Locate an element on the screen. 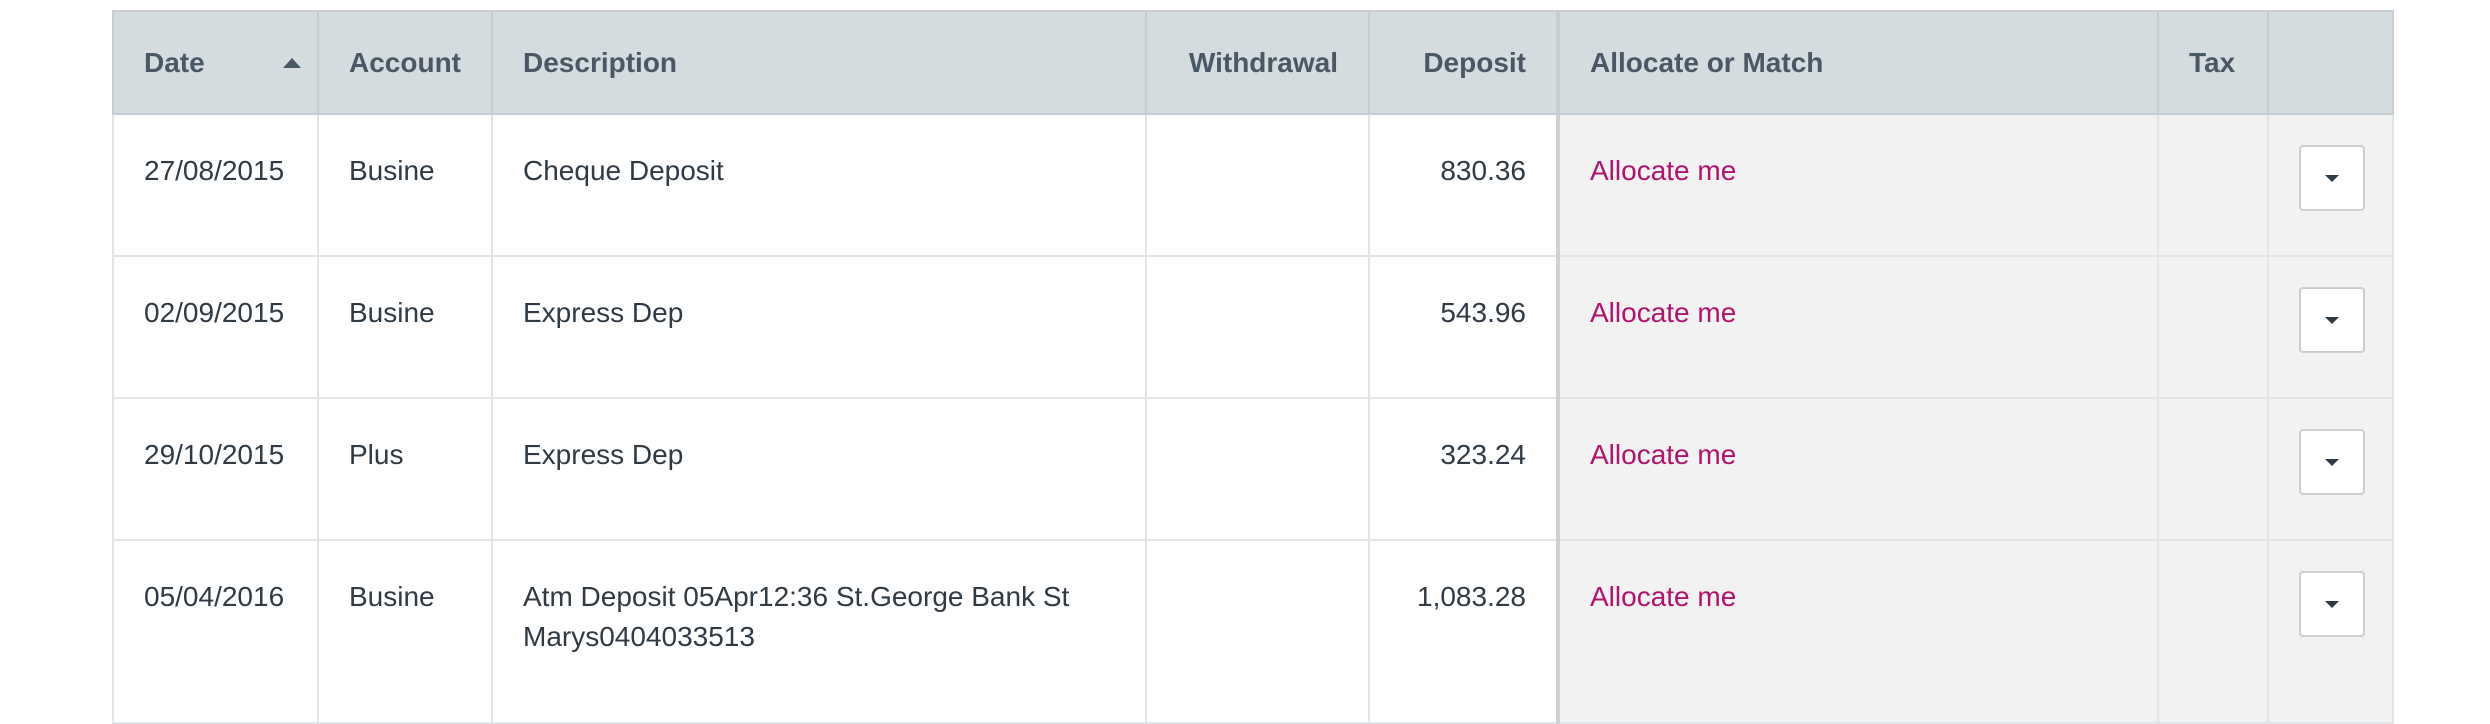 This screenshot has height=724, width=2490. column-header-date-label: Date is located at coordinates (174, 62).